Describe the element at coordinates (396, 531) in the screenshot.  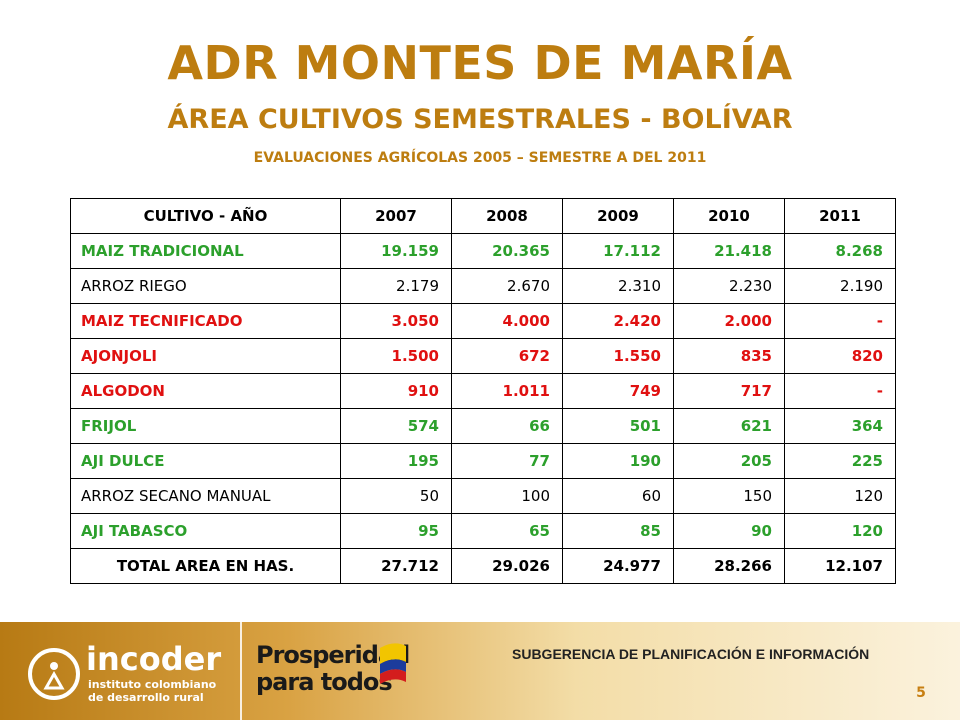
I see `value-cell: 95` at that location.